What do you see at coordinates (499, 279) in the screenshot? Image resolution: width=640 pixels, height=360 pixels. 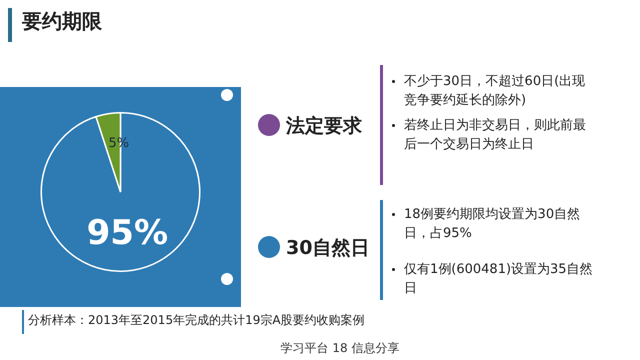 I see `text: 仅有1例(600481)设置为35自然日` at bounding box center [499, 279].